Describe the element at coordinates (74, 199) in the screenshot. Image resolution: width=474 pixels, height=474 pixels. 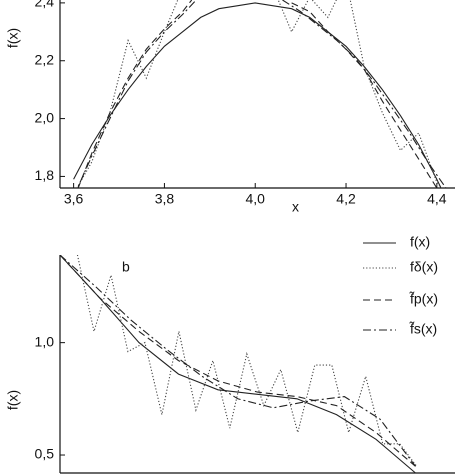
I see `x-tick-label: 3,6` at that location.